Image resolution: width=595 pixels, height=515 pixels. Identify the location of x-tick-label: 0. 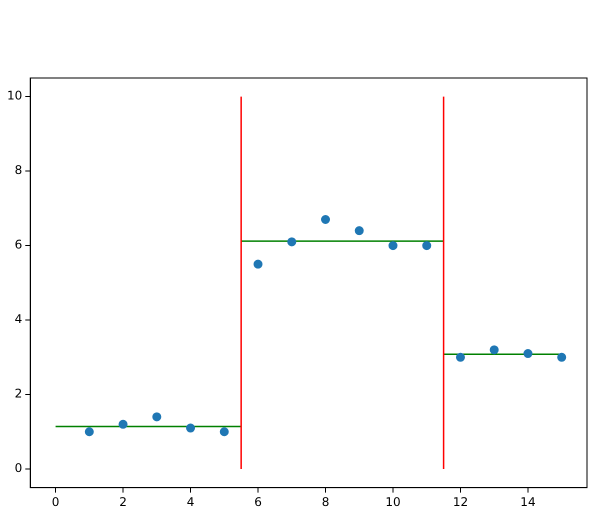
(56, 501).